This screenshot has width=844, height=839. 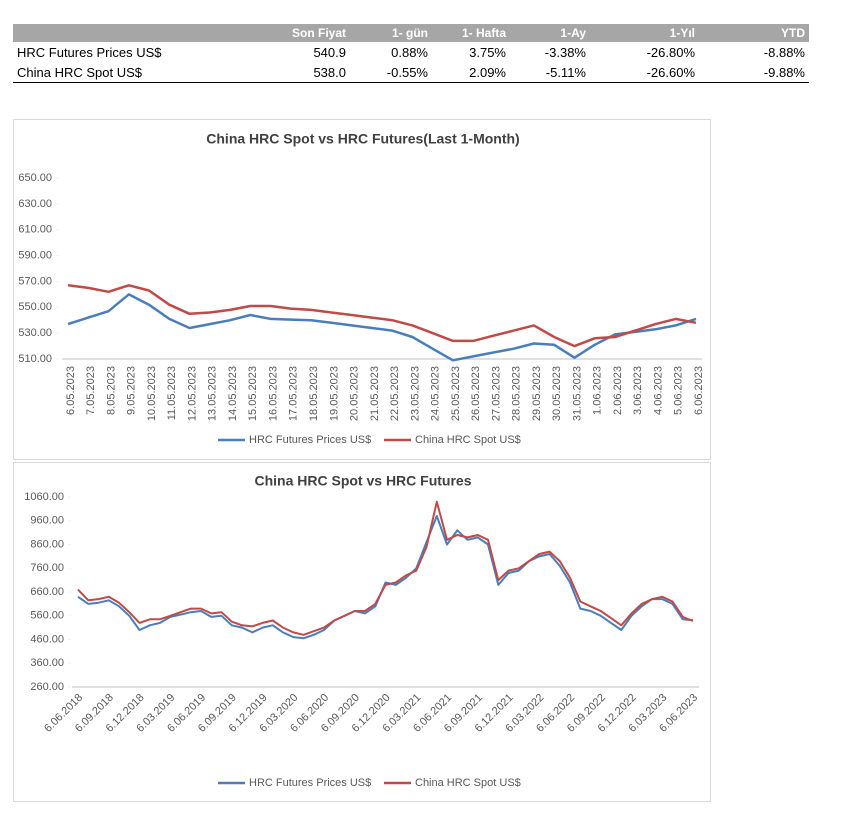 What do you see at coordinates (644, 72) in the screenshot?
I see `cell: -26.60%` at bounding box center [644, 72].